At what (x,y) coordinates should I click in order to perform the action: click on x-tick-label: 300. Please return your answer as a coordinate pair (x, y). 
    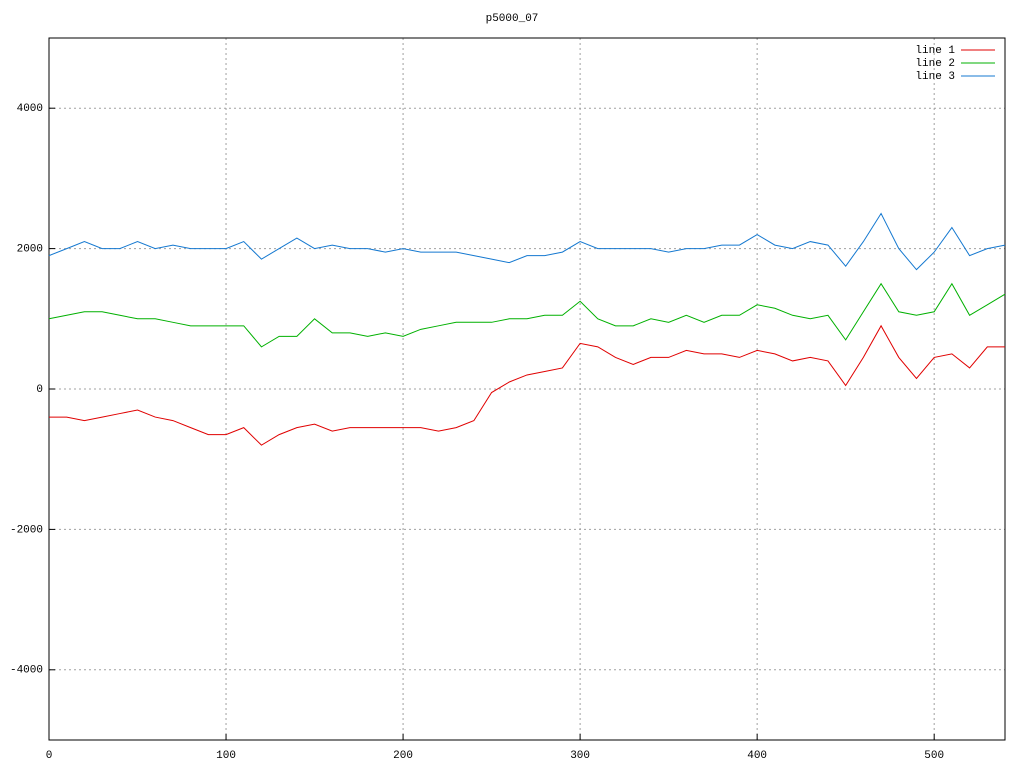
    Looking at the image, I should click on (580, 756).